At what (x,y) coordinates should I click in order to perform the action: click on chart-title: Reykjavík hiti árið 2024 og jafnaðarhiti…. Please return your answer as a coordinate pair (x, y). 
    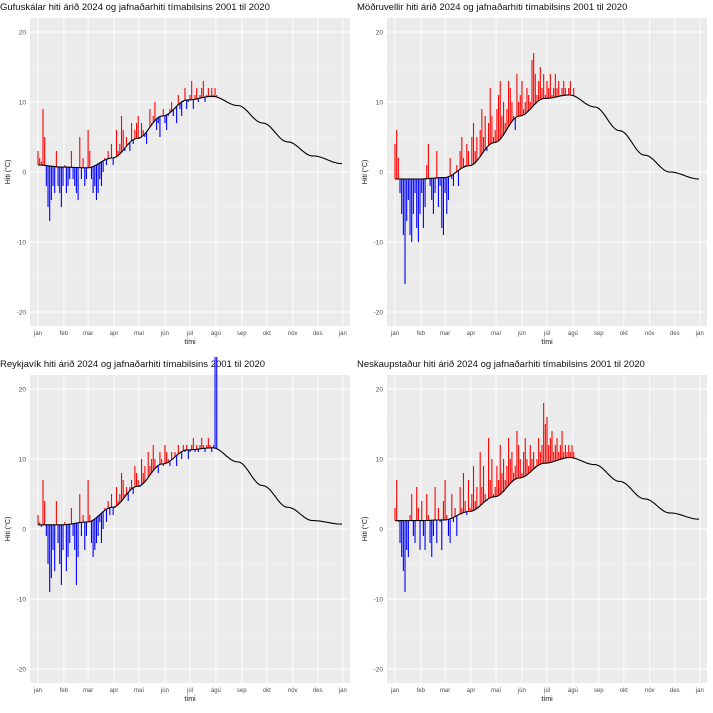
    Looking at the image, I should click on (133, 364).